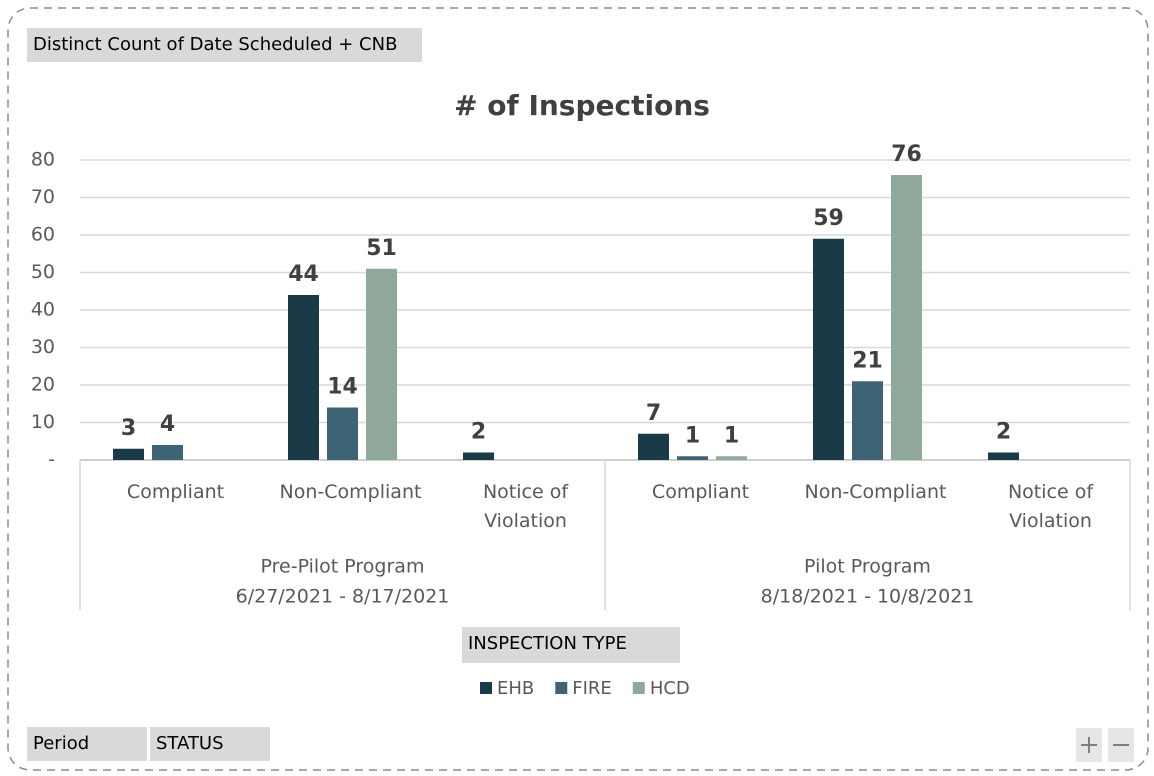  Describe the element at coordinates (43, 272) in the screenshot. I see `y-tick-label: 50` at that location.